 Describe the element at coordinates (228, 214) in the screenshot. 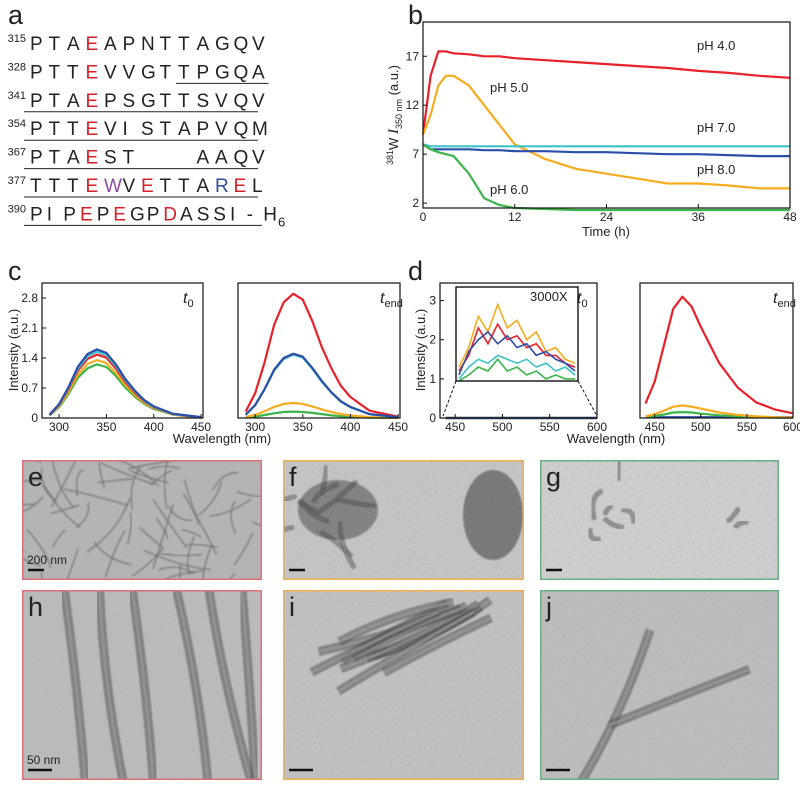

I see `residues: ASSI-H` at that location.